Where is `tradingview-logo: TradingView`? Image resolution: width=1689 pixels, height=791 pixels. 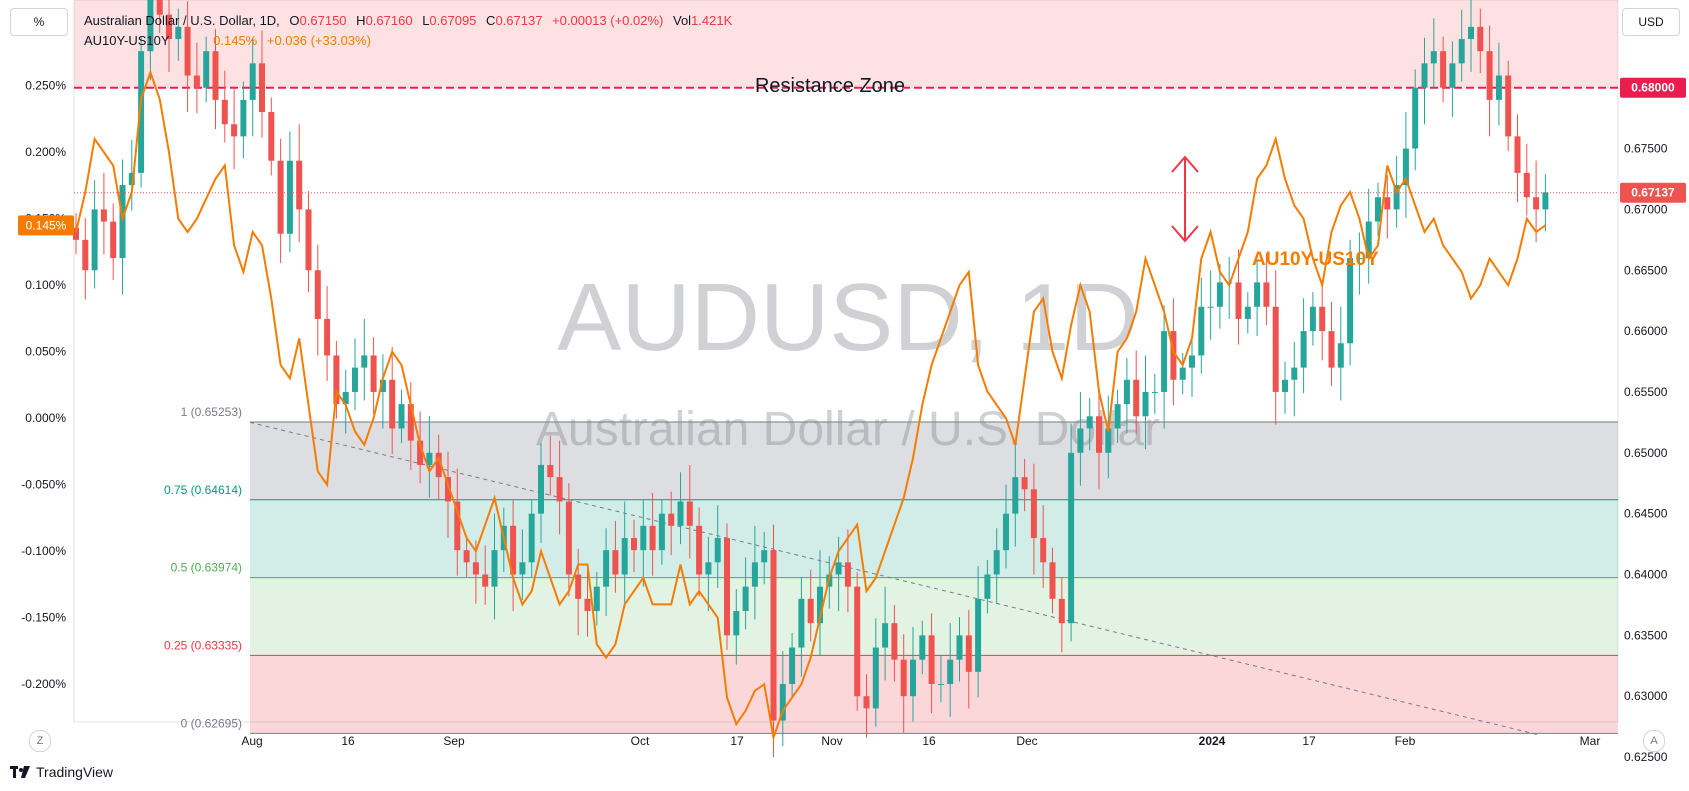 tradingview-logo: TradingView is located at coordinates (61, 772).